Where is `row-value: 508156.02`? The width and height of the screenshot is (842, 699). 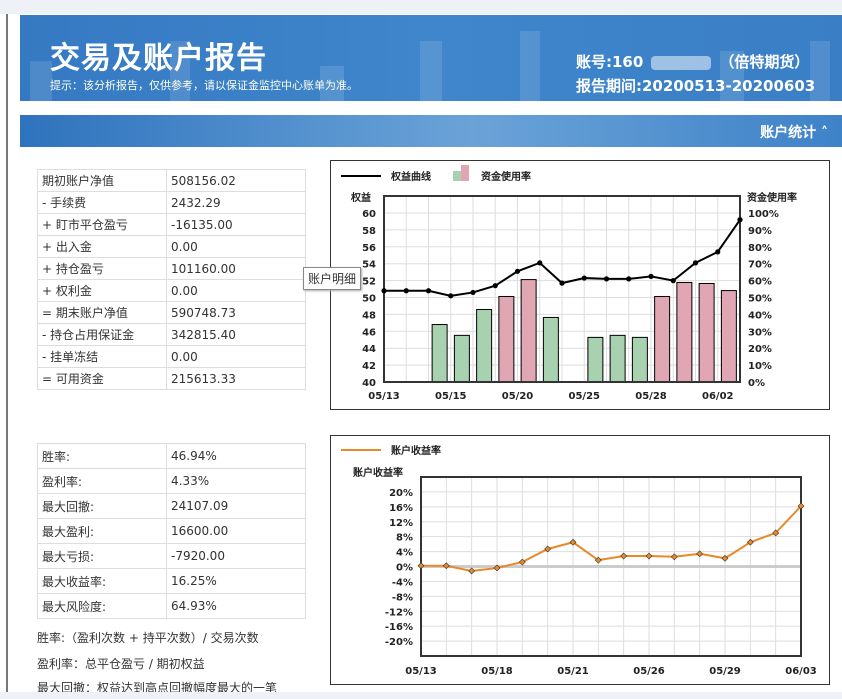
row-value: 508156.02 is located at coordinates (236, 180).